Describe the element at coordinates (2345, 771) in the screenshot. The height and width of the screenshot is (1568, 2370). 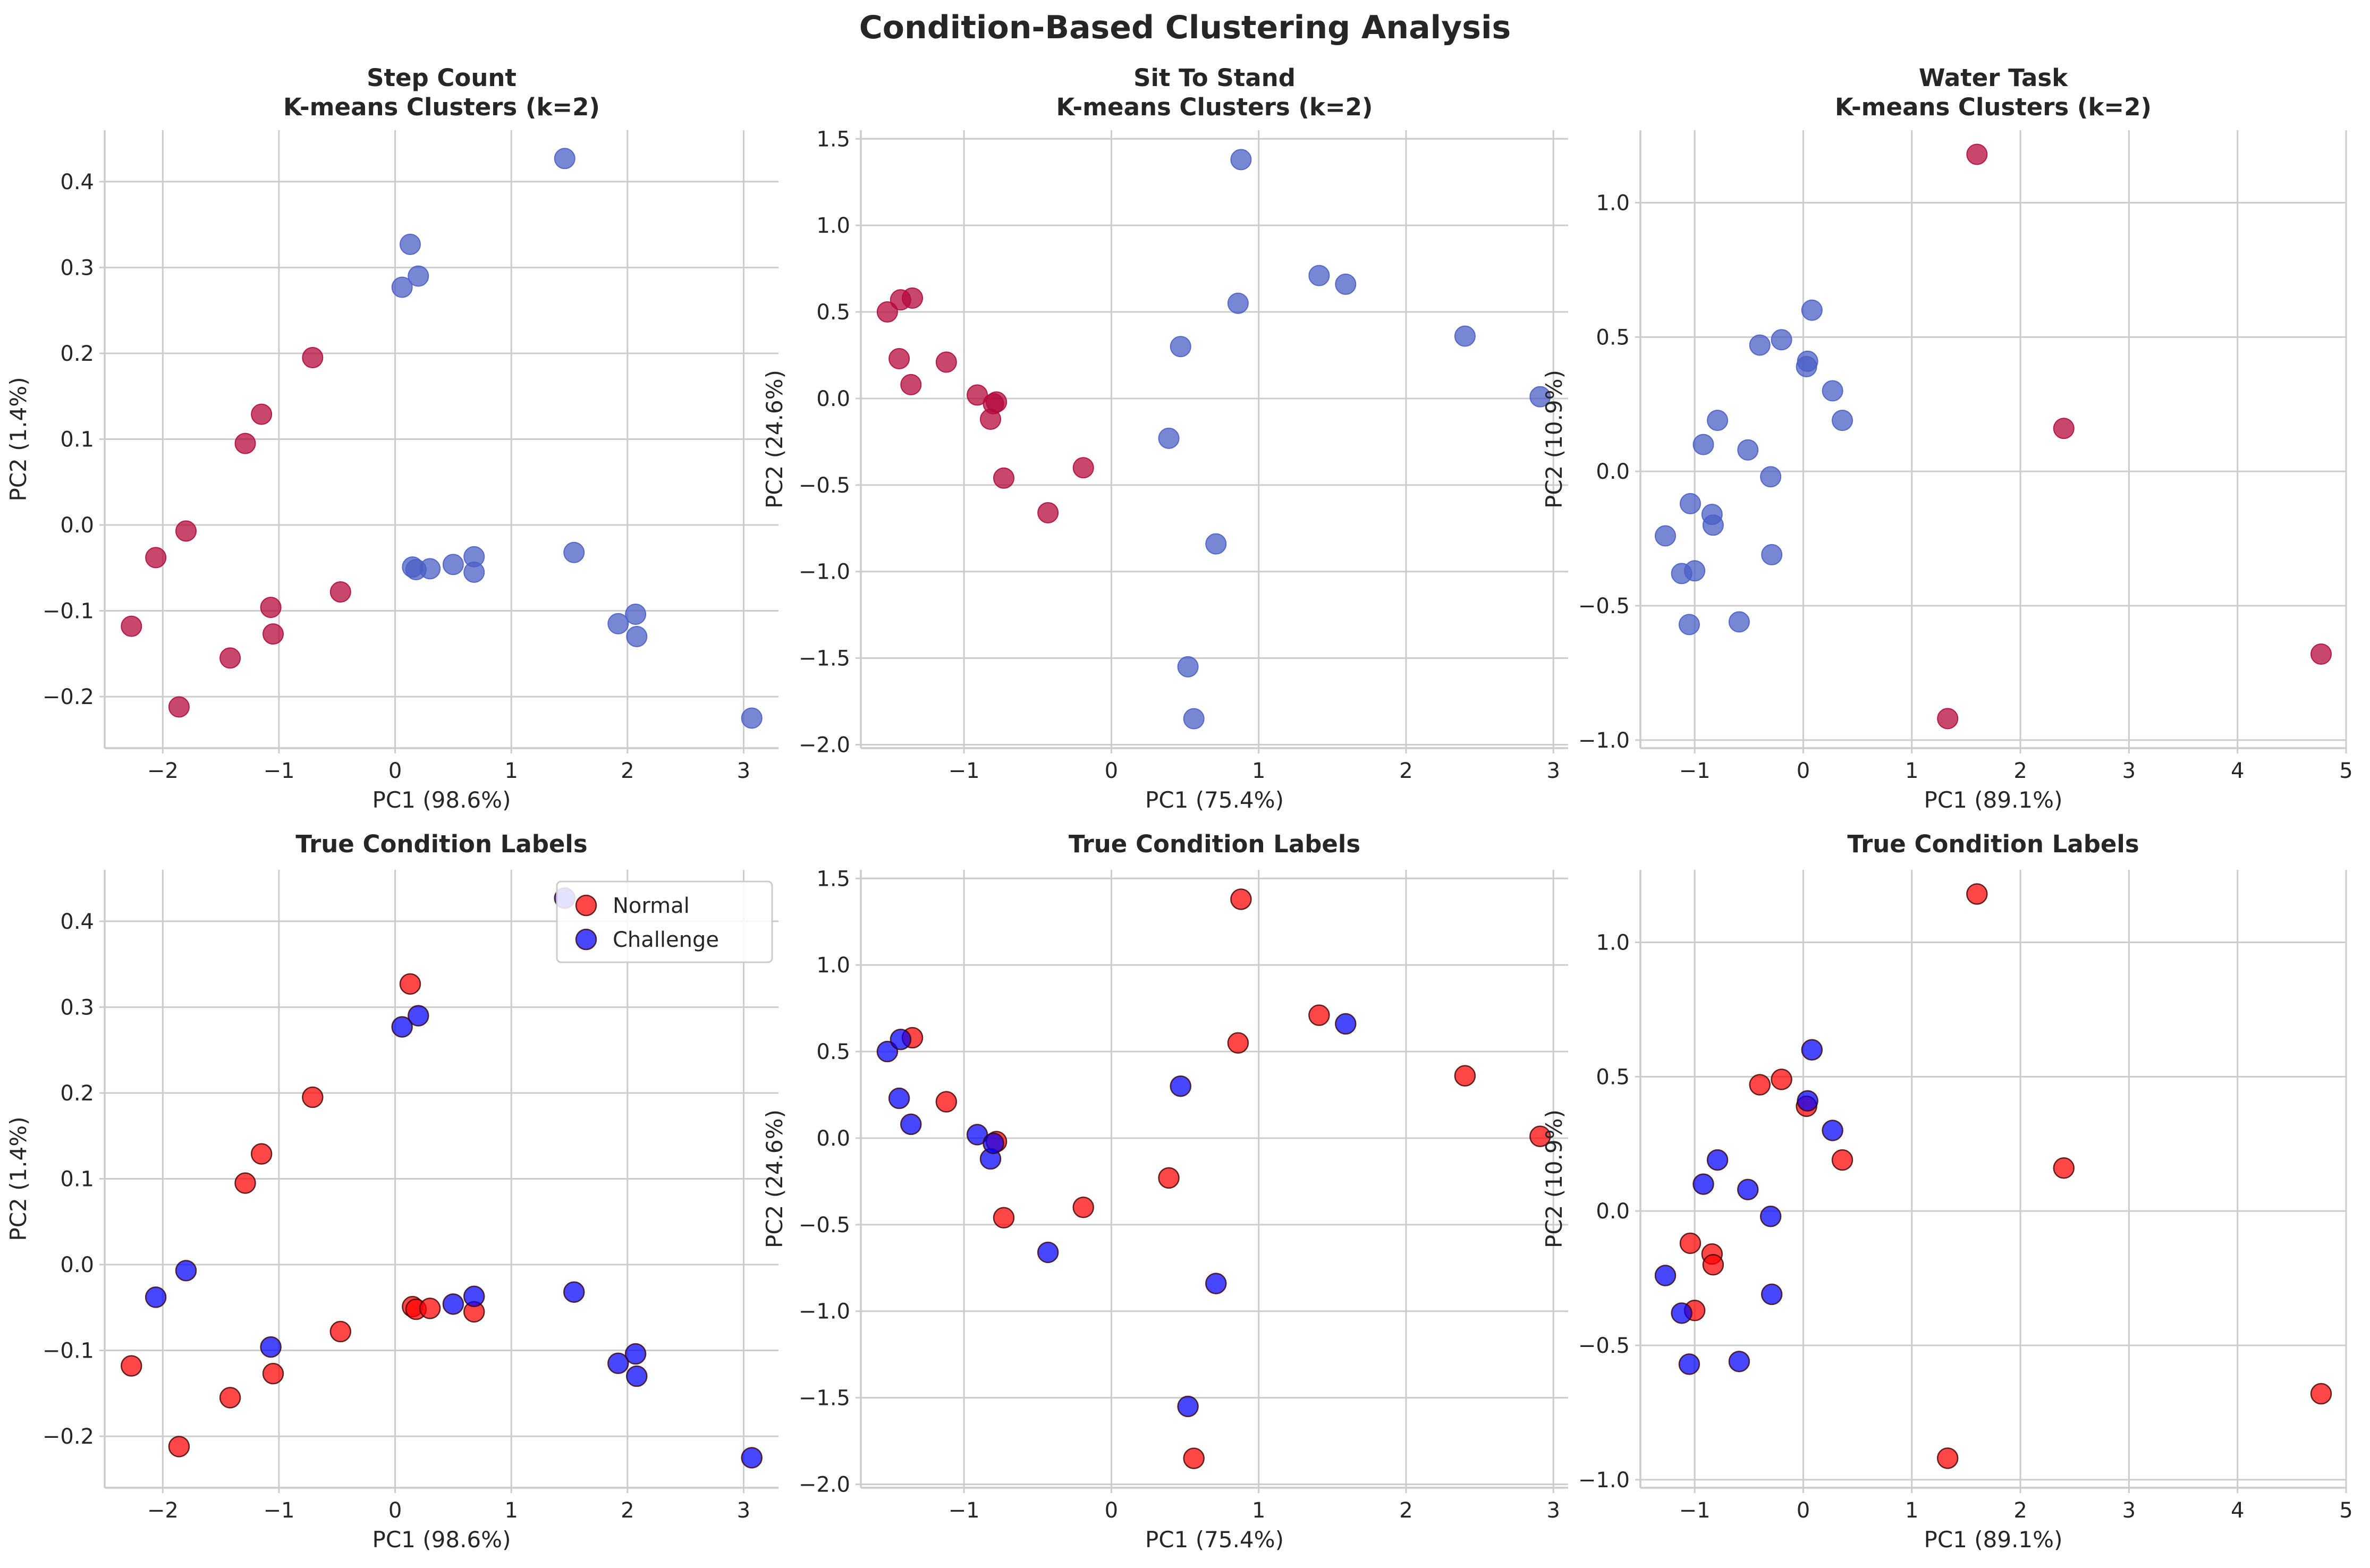
I see `x-tick-label: 5` at that location.